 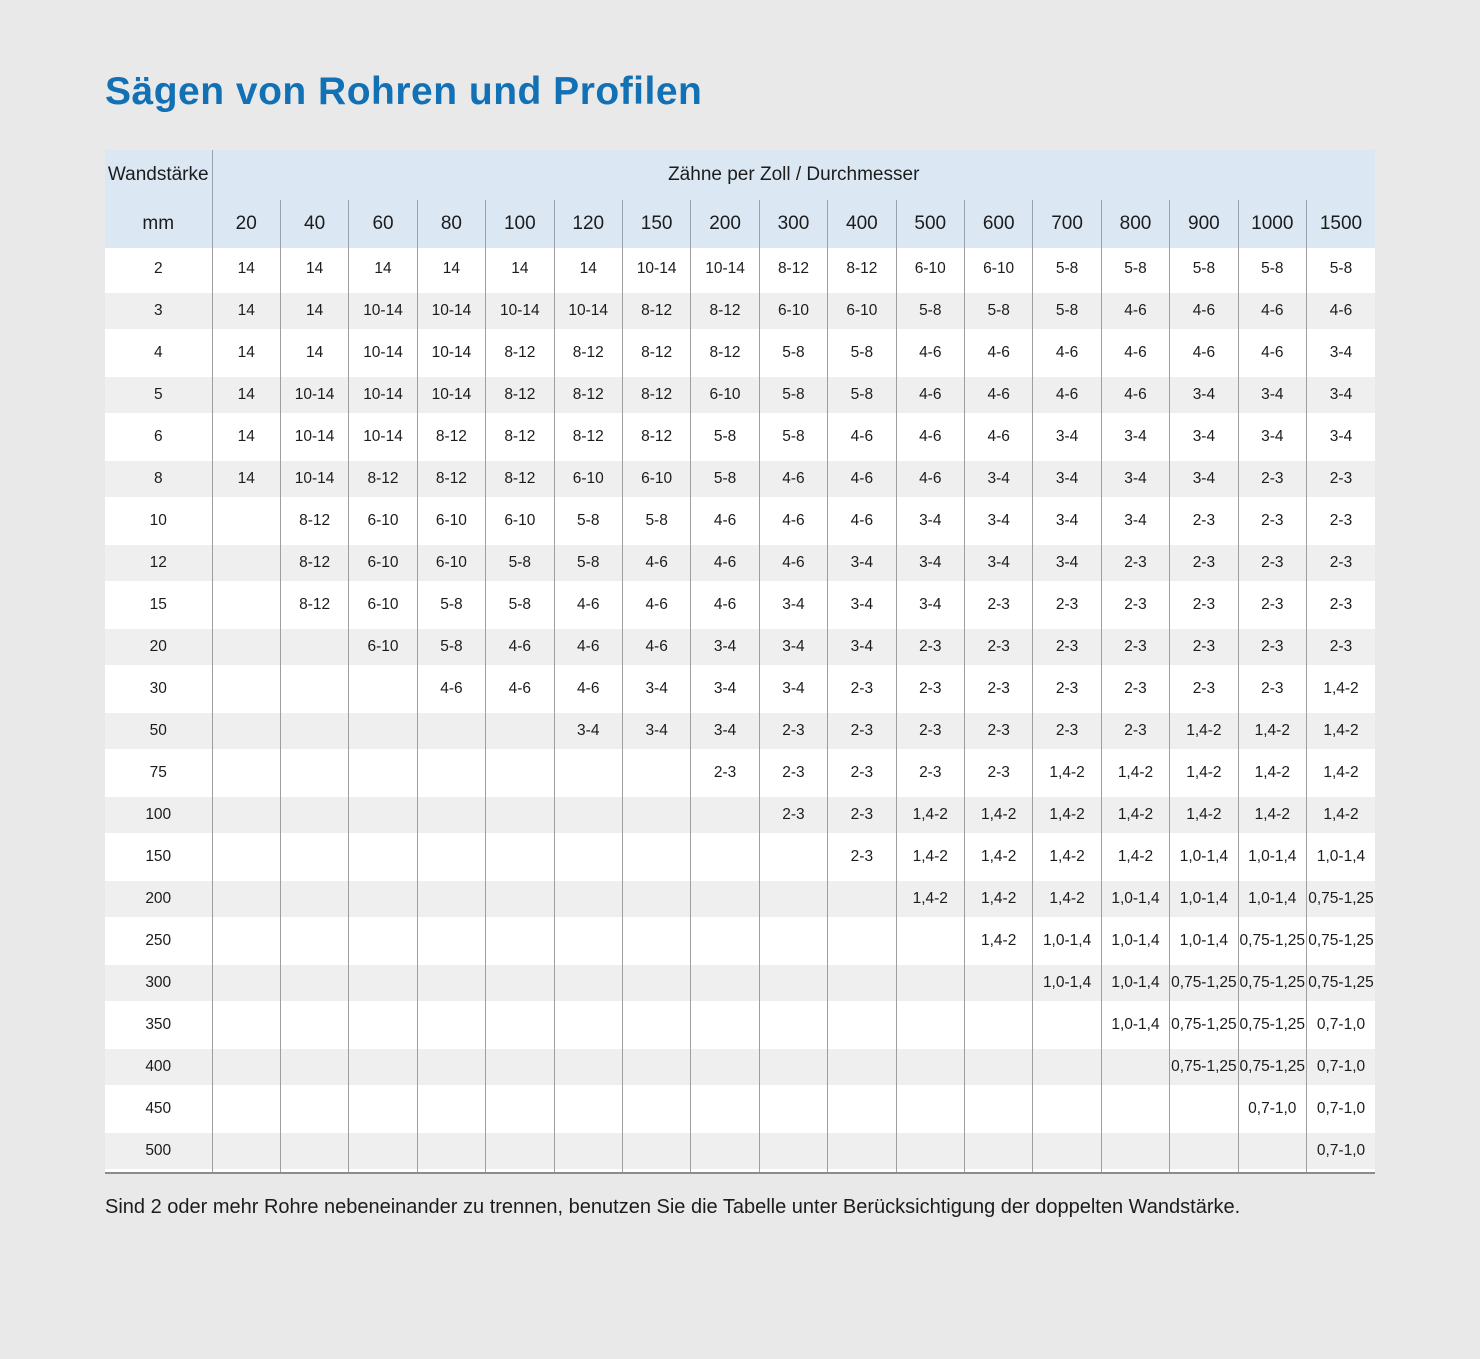 I want to click on table-row: 450 0,7-1,0 0,7-1,0, so click(x=740, y=1109).